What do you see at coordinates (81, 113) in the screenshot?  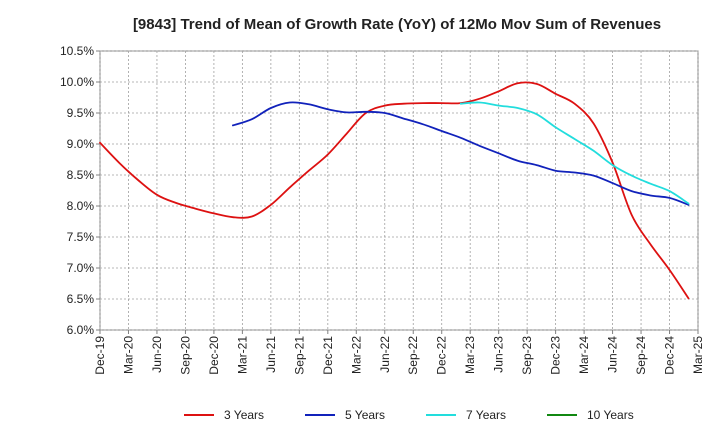 I see `y-tick-label: 9.5%` at bounding box center [81, 113].